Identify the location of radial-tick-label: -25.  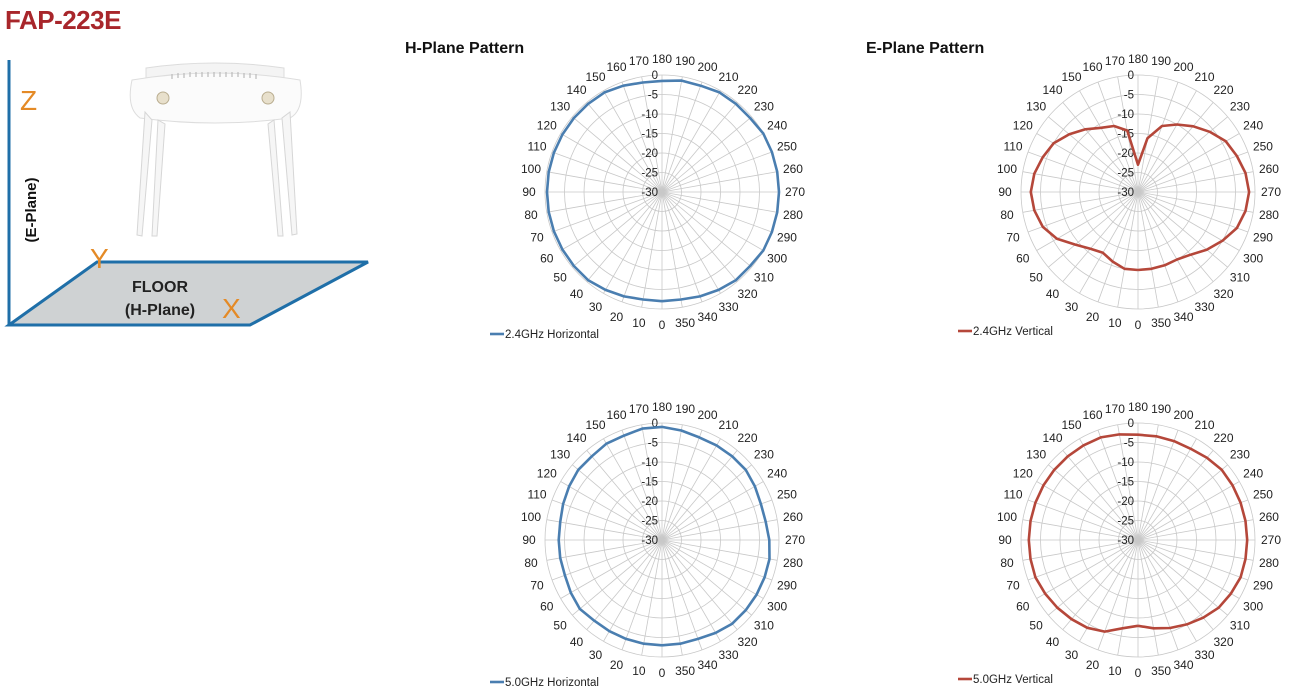
(1125, 174).